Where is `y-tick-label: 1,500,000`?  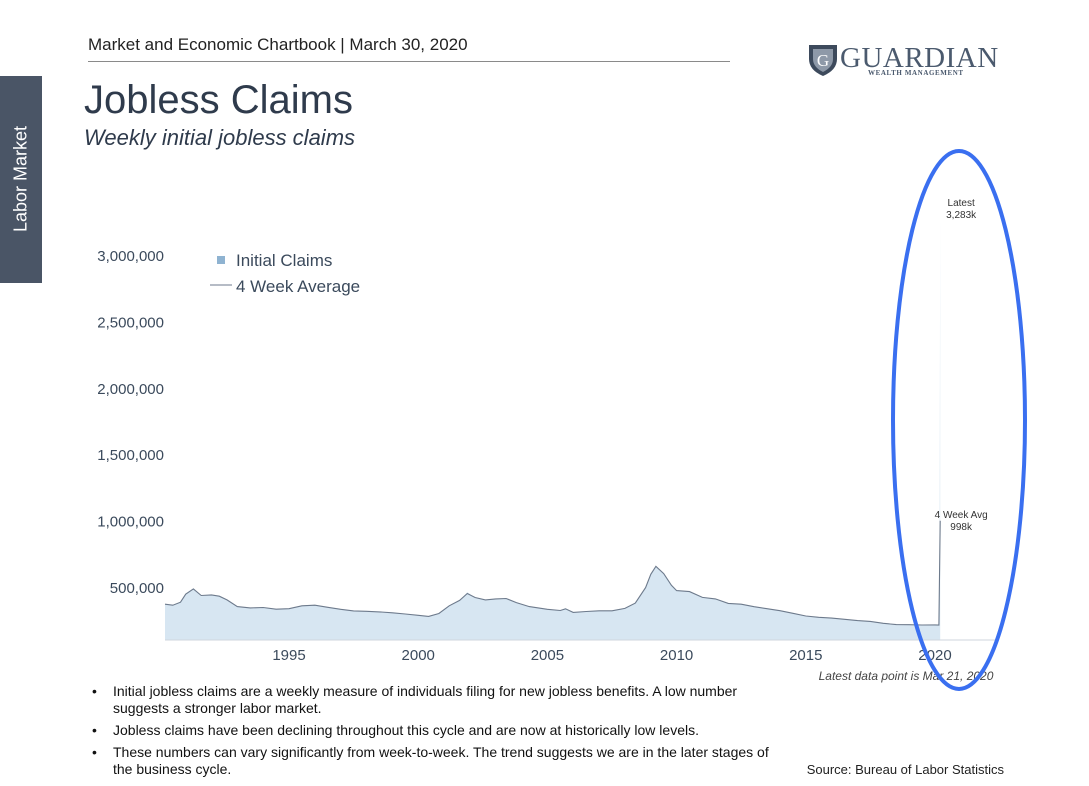 y-tick-label: 1,500,000 is located at coordinates (130, 455).